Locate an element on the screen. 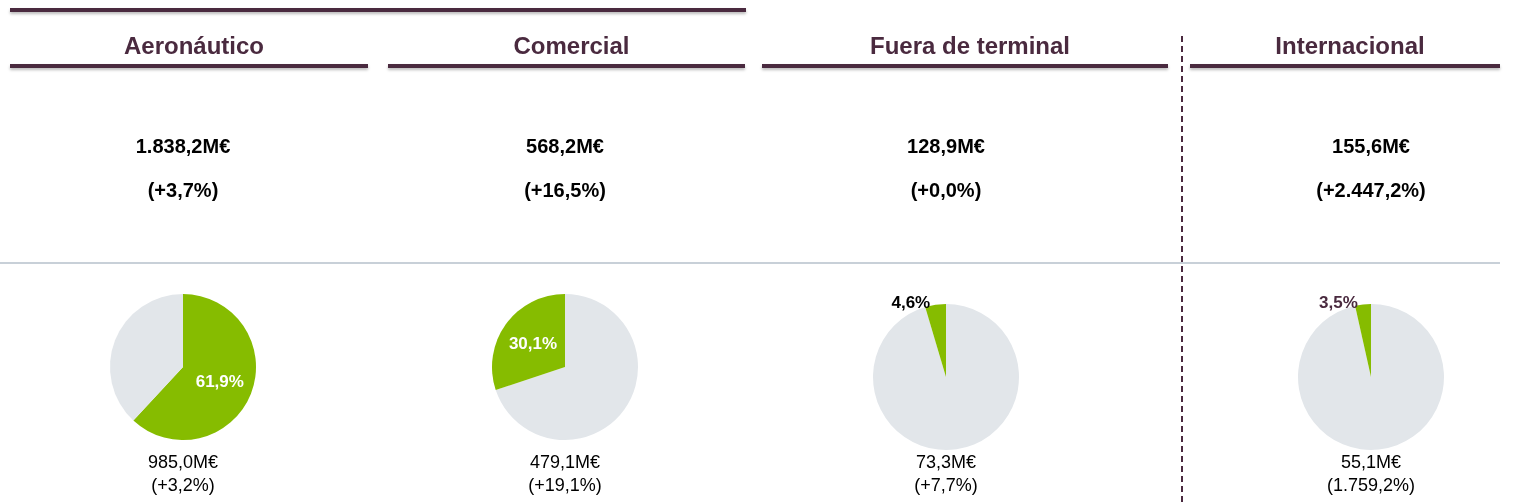 Image resolution: width=1536 pixels, height=502 pixels. text: (+16,5%) is located at coordinates (565, 190).